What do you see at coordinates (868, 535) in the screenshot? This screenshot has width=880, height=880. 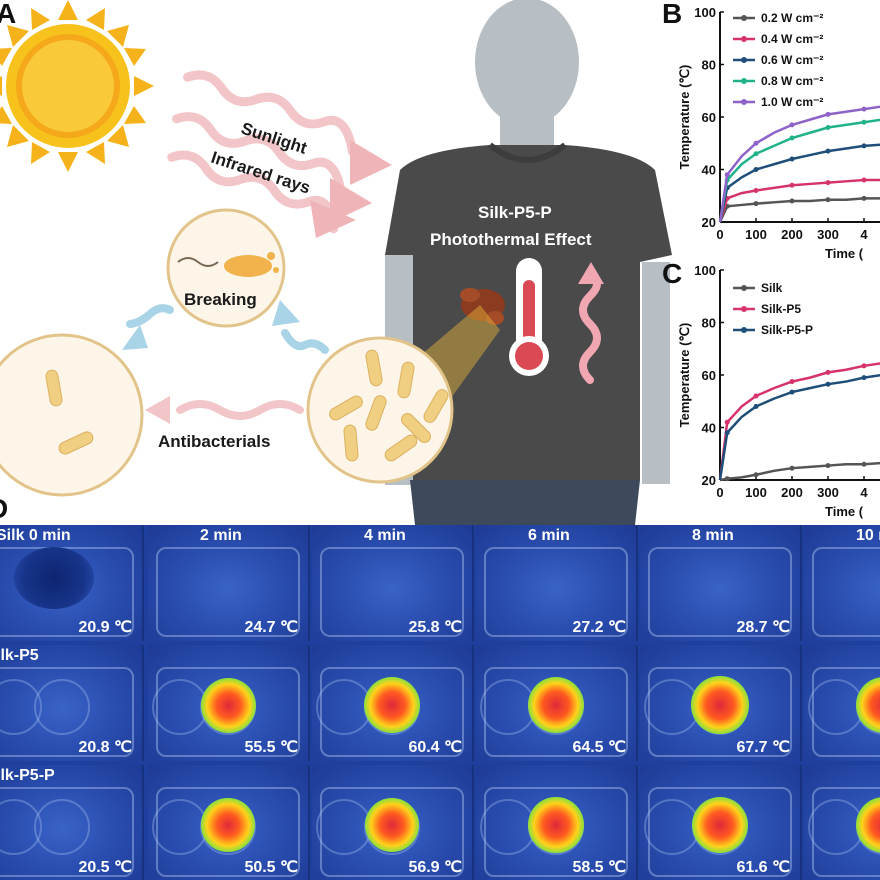 I see `time-label: 10 m` at bounding box center [868, 535].